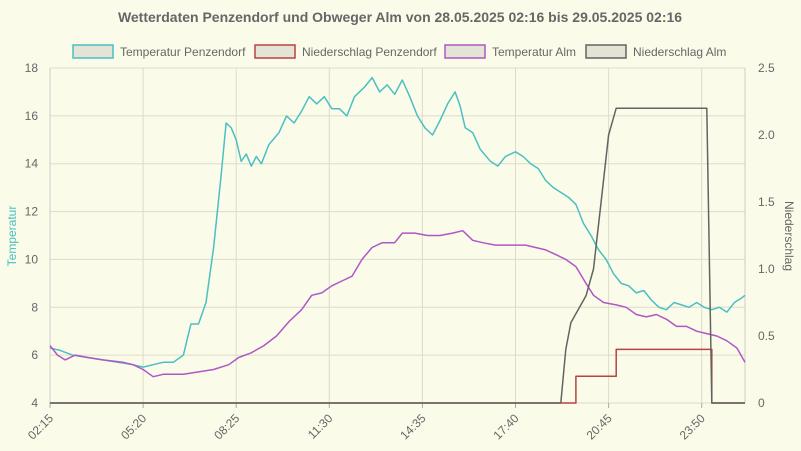  I want to click on y-axis-left: 4 6 8 10 12 14 16 18, so click(38, 235).